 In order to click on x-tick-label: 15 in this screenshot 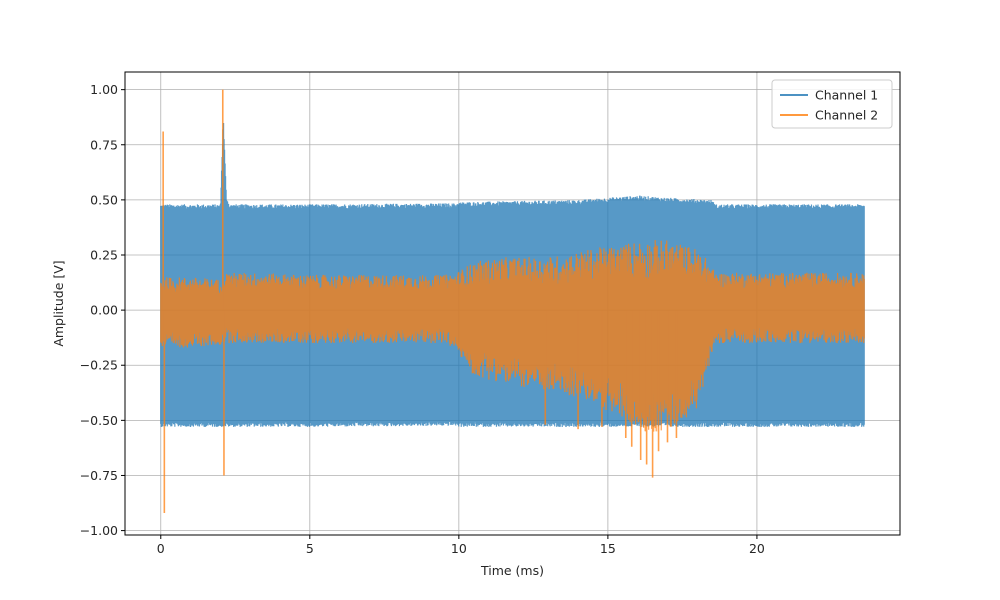, I will do `click(608, 548)`.